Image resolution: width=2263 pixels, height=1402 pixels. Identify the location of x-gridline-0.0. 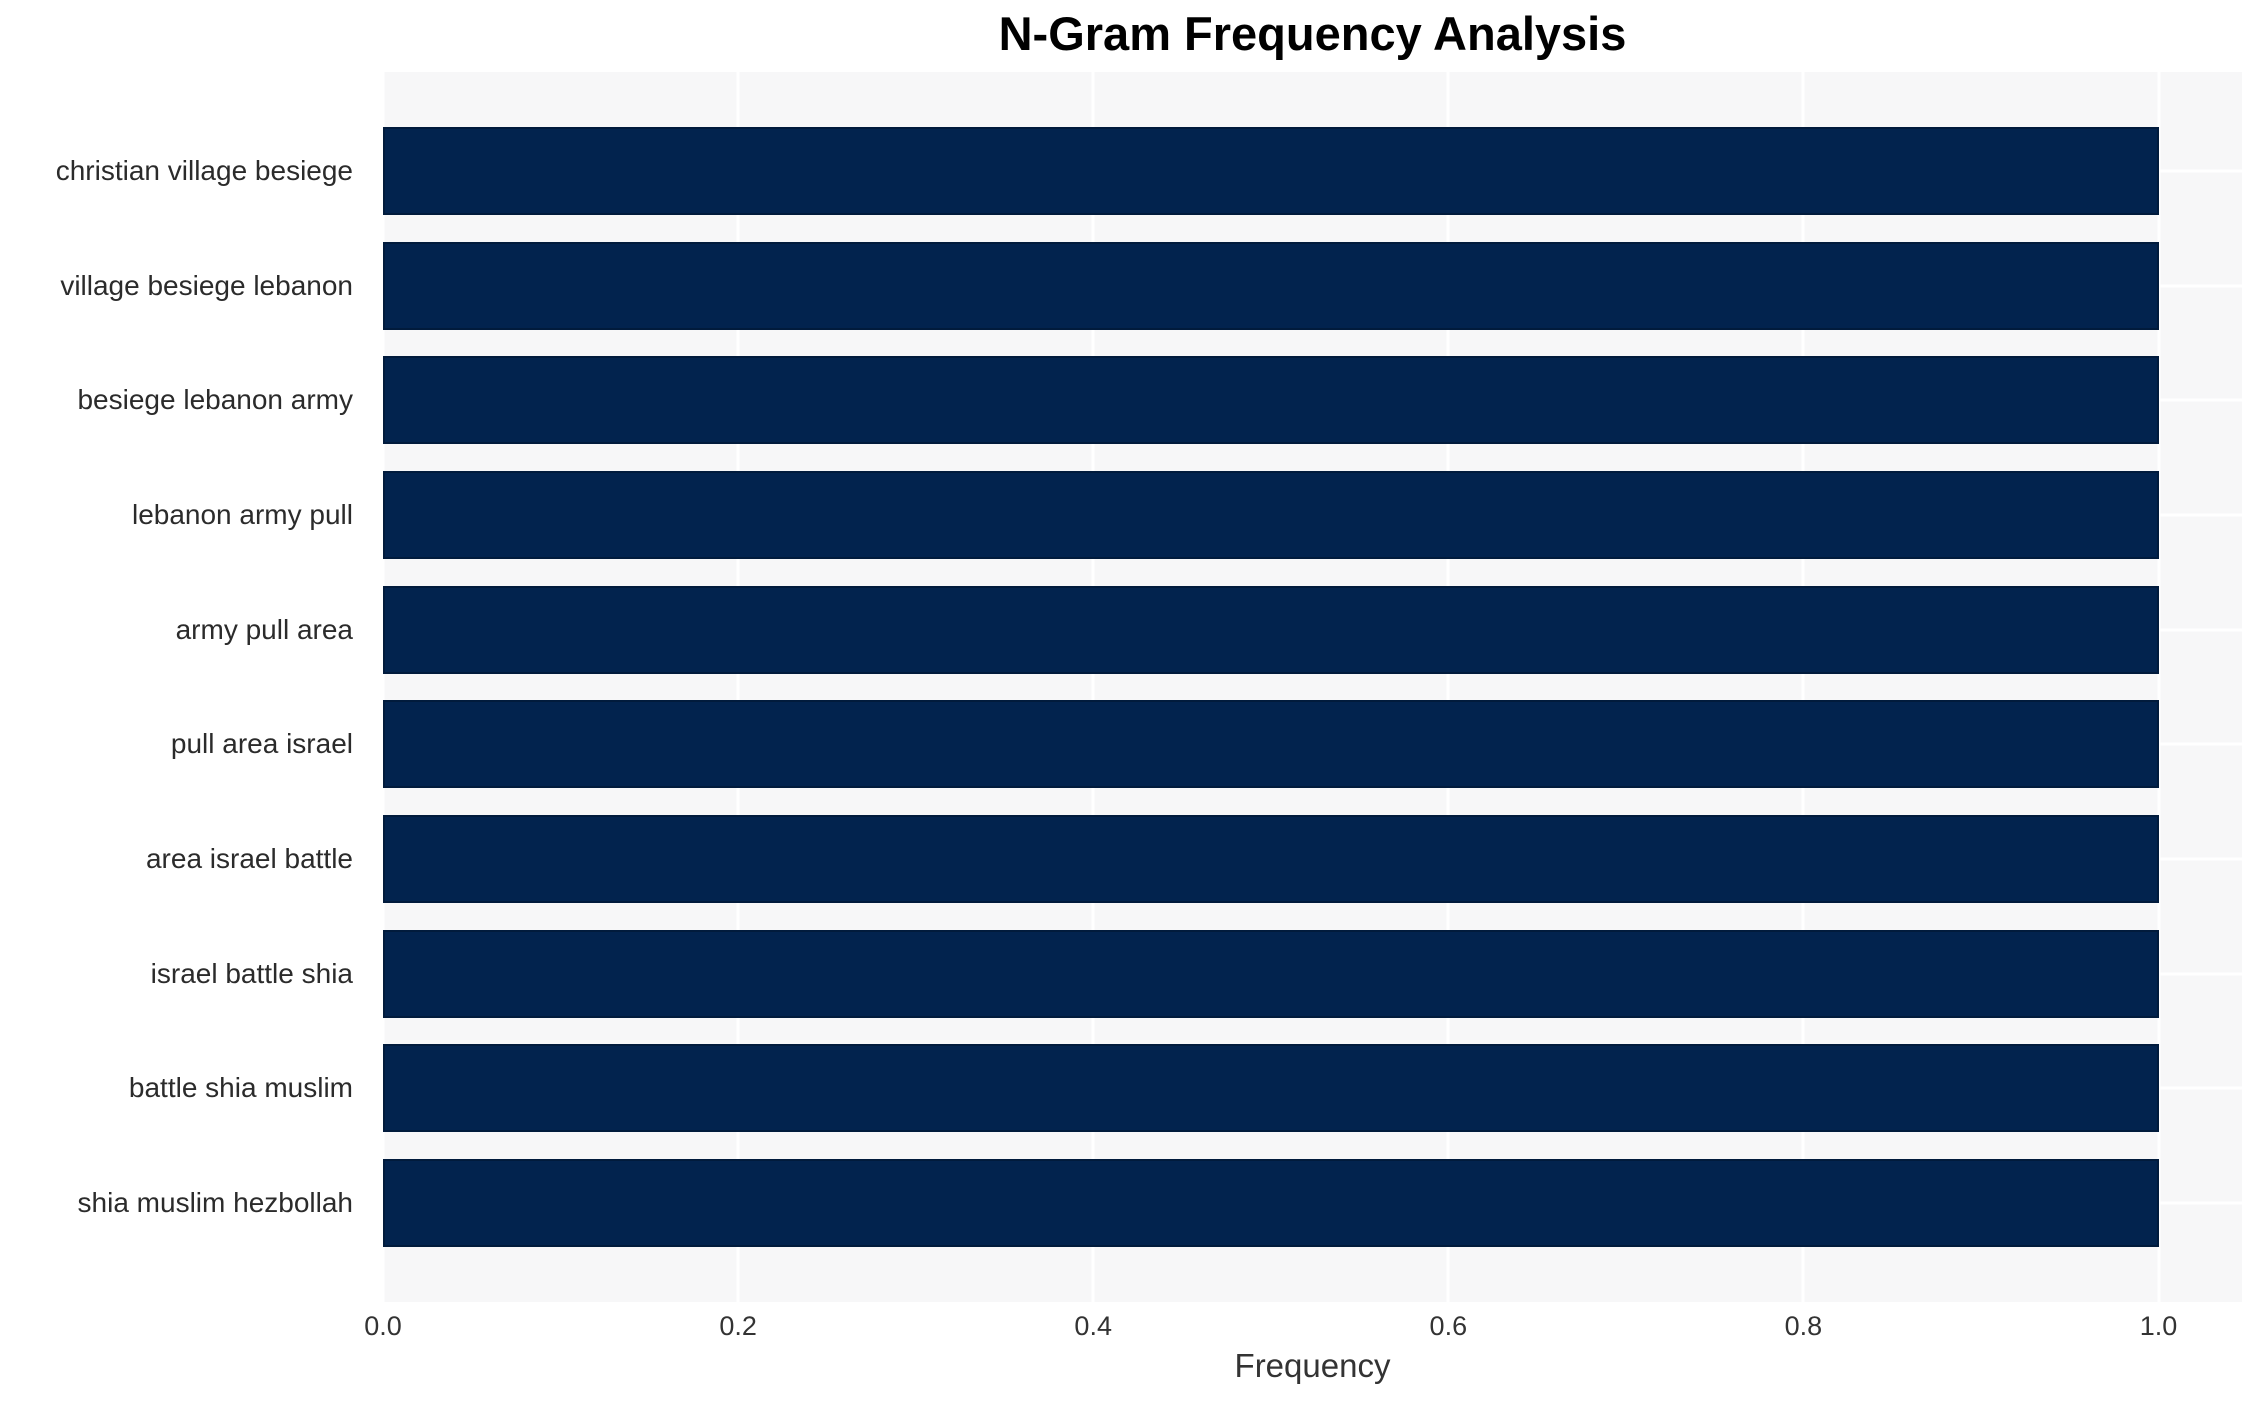
(383, 687).